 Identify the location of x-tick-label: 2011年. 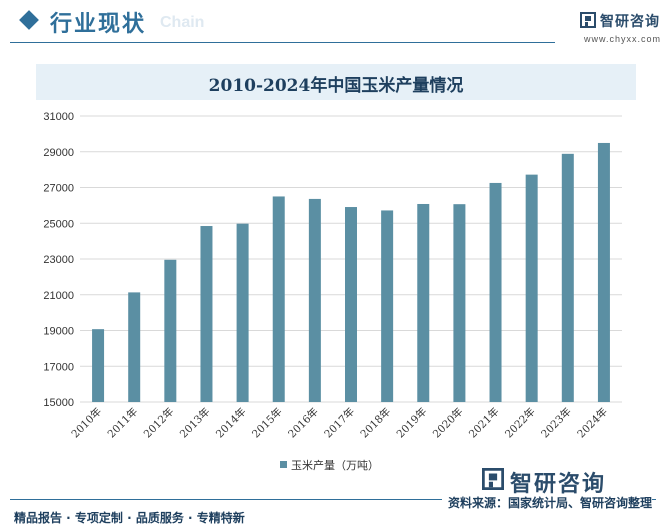
(123, 423).